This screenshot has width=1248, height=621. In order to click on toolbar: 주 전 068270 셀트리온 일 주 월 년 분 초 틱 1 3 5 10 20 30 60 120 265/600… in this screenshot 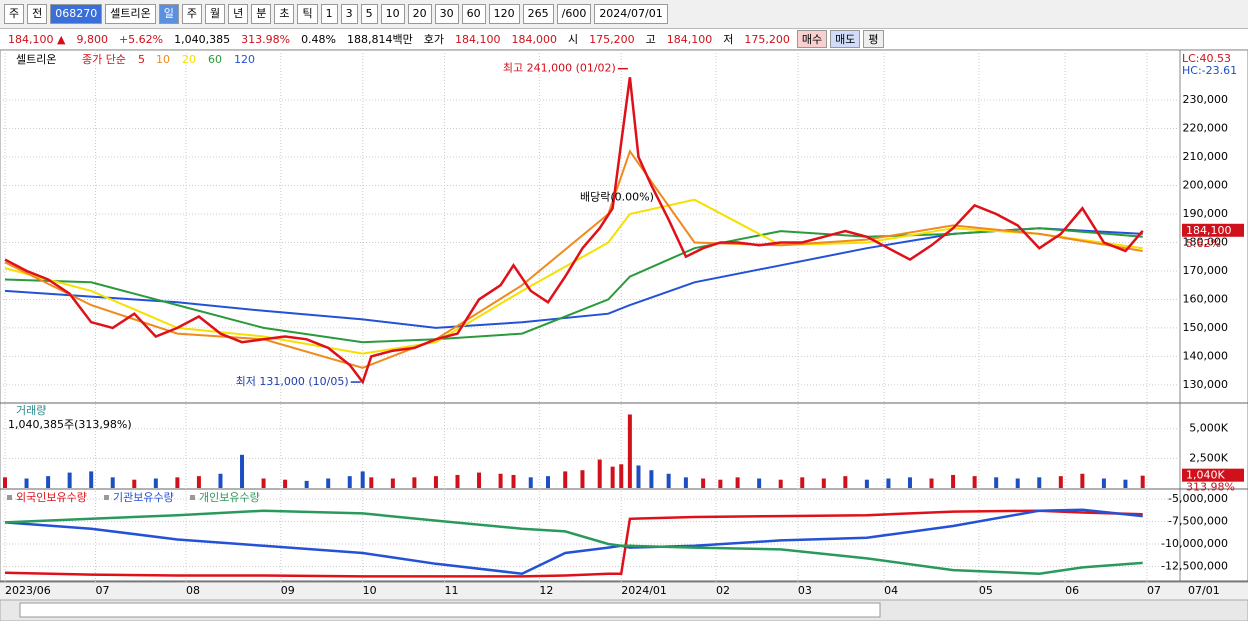, I will do `click(334, 14)`.